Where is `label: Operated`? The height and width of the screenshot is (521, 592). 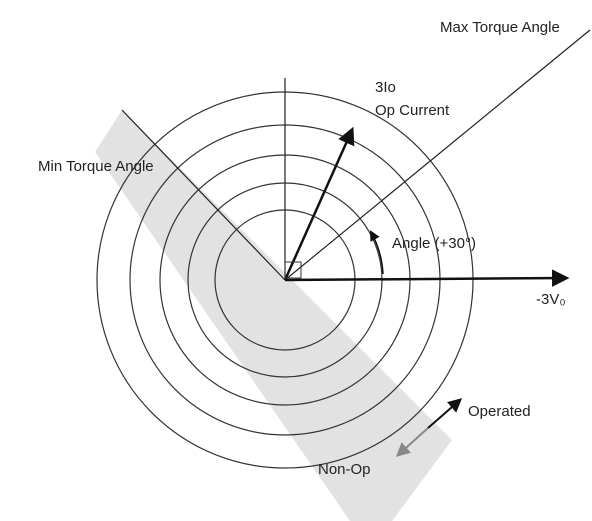 label: Operated is located at coordinates (499, 411).